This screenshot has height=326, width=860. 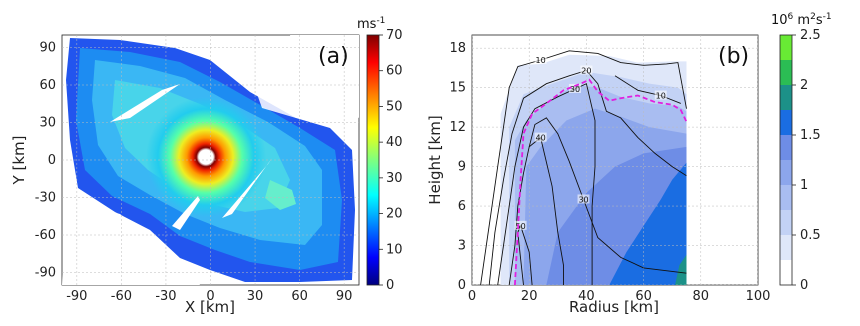 I want to click on panel-a-ytick-label: -30, so click(x=45, y=198).